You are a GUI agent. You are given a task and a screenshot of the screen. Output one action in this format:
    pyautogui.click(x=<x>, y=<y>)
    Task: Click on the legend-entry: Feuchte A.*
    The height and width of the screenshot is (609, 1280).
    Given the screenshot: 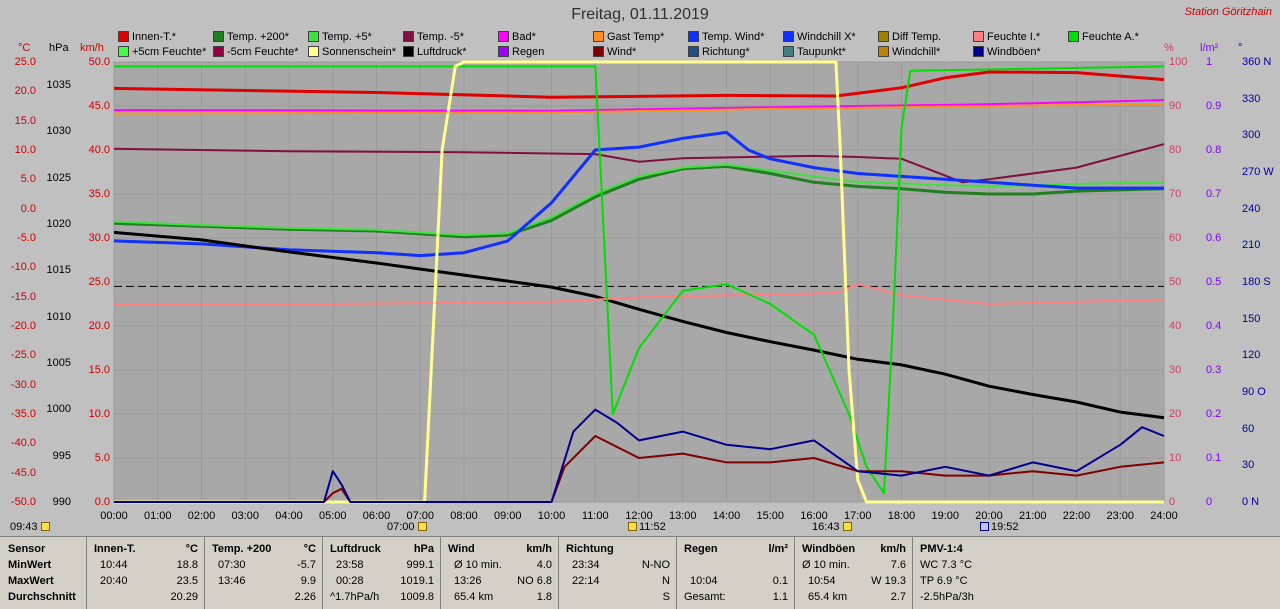 What is the action you would take?
    pyautogui.click(x=1103, y=37)
    